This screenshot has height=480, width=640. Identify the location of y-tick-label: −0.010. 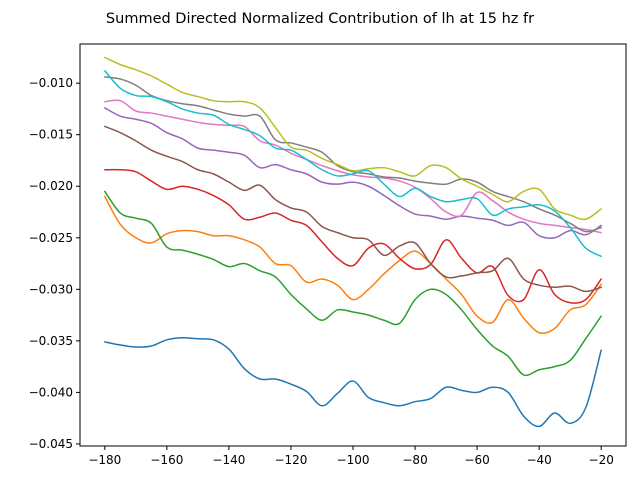
(51, 83).